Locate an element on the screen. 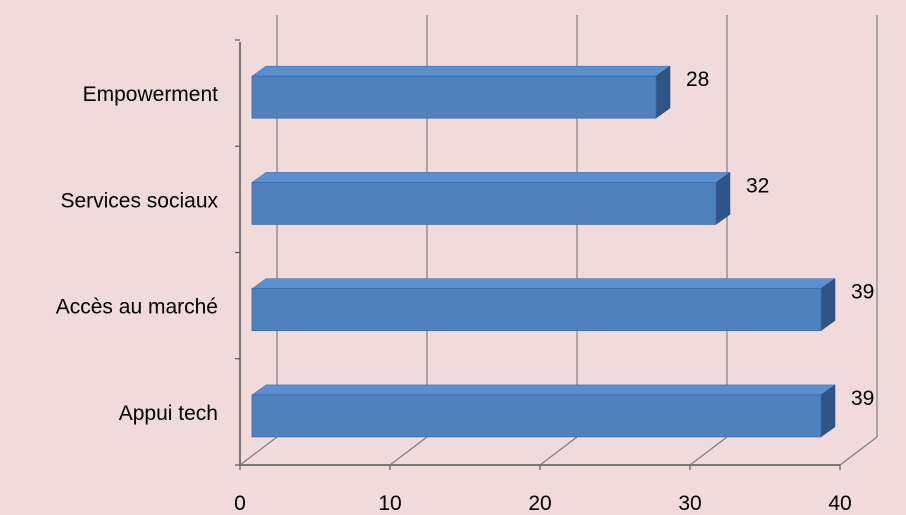 The width and height of the screenshot is (906, 515). x-tick-label: 20 is located at coordinates (539, 503).